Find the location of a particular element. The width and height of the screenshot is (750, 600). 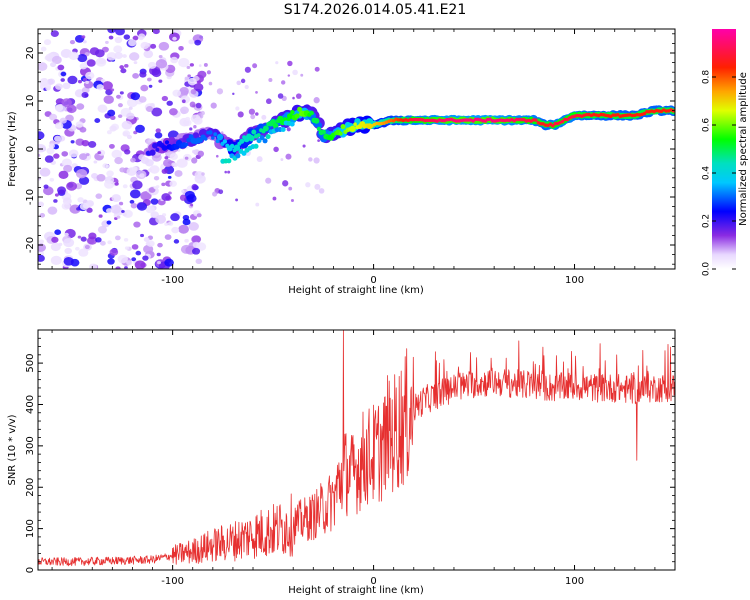

colorbar-label: Normalized spectral amplitude is located at coordinates (743, 149).